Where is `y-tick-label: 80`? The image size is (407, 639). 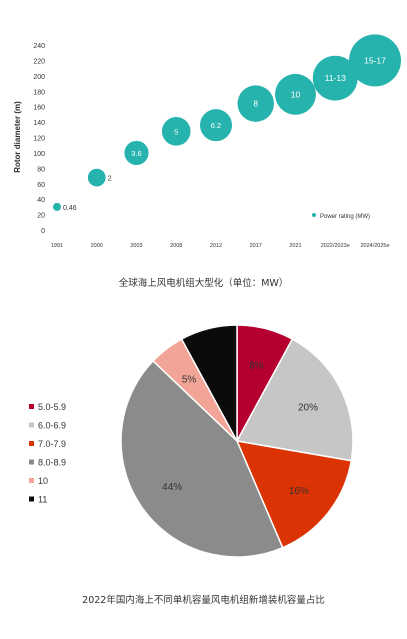 y-tick-label: 80 is located at coordinates (41, 169).